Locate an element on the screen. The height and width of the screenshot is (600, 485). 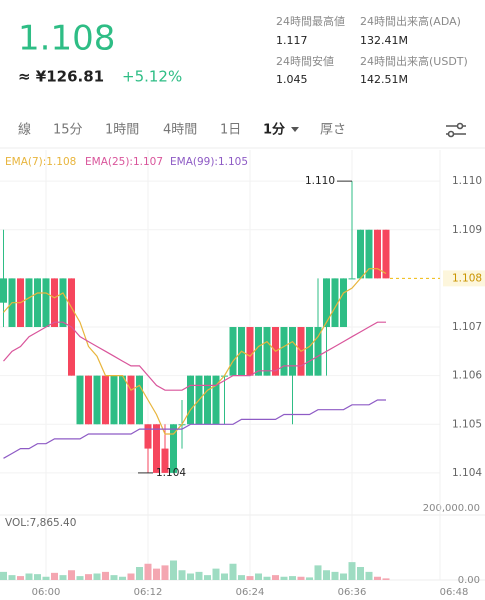
tab: 1分 is located at coordinates (274, 130).